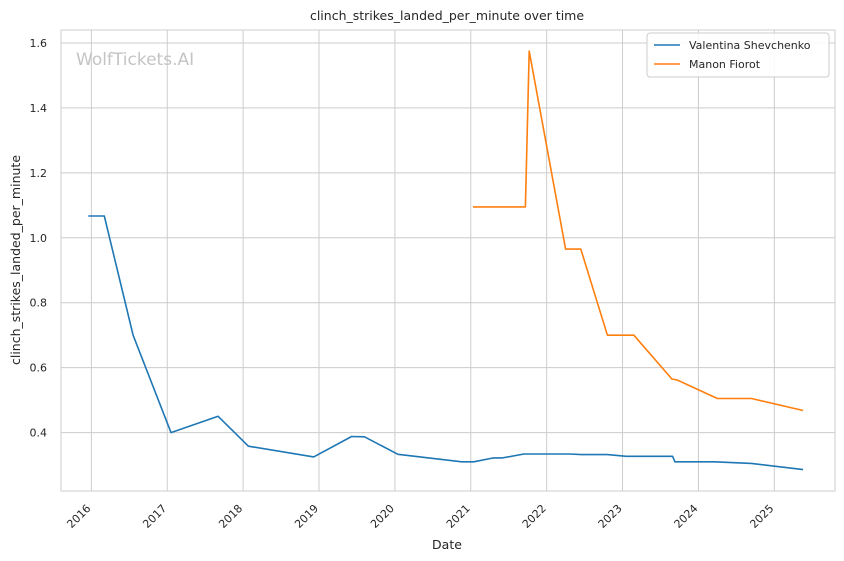 Image resolution: width=844 pixels, height=561 pixels. I want to click on y-axis-label: clinch_strikes_landed_per_minute, so click(15, 260).